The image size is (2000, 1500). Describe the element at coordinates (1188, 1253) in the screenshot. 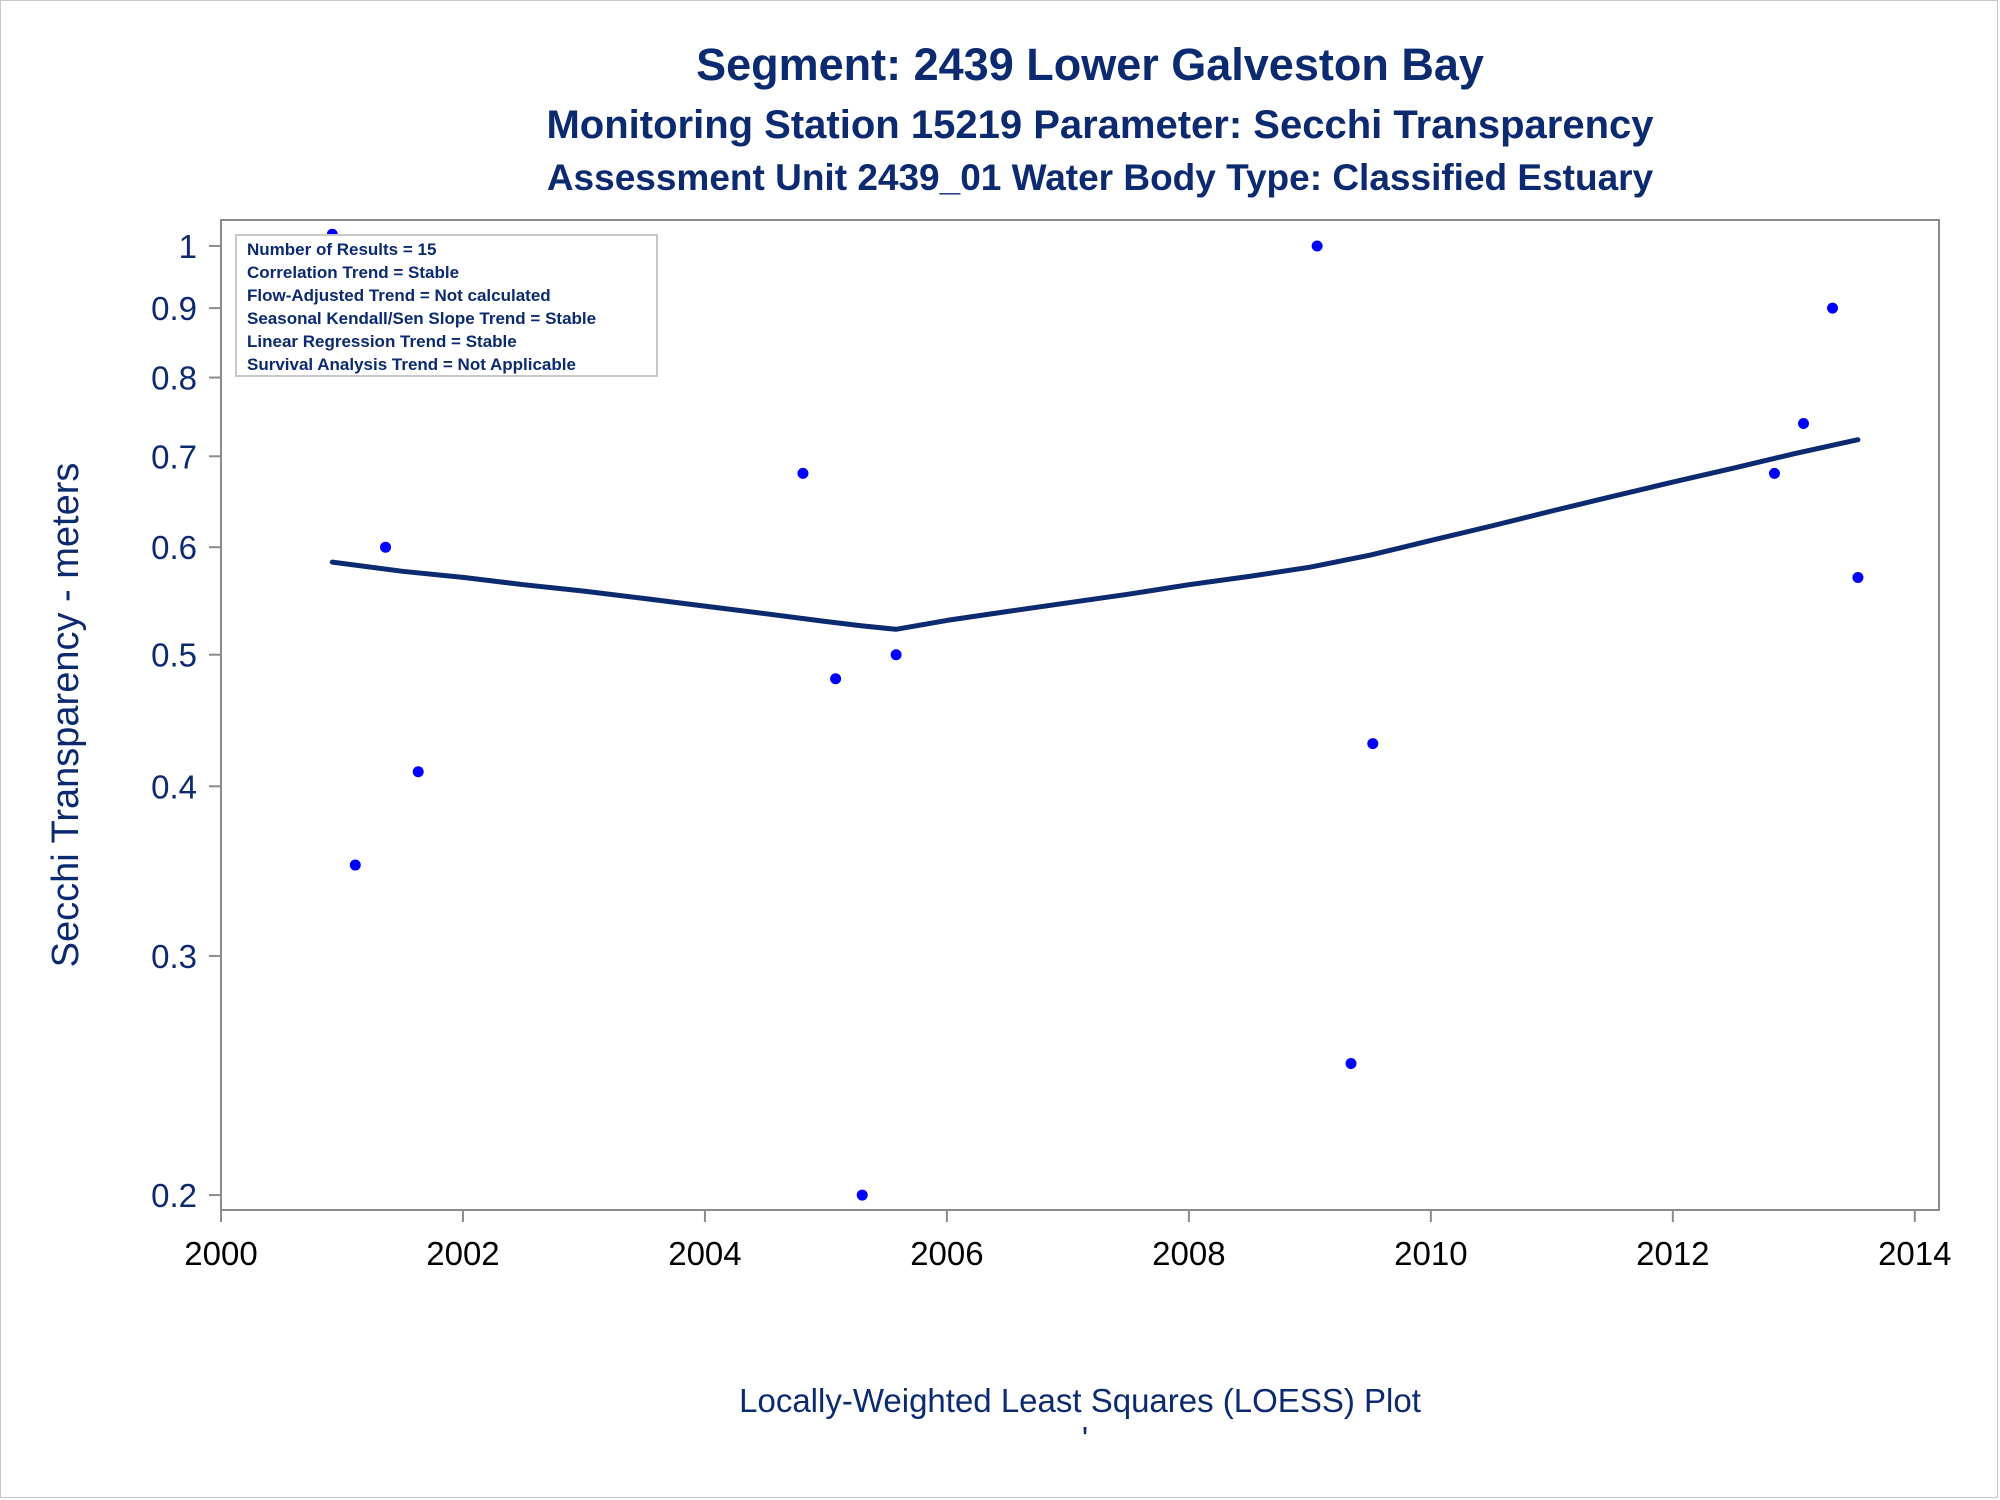

I see `x-tick-label: 2008` at that location.